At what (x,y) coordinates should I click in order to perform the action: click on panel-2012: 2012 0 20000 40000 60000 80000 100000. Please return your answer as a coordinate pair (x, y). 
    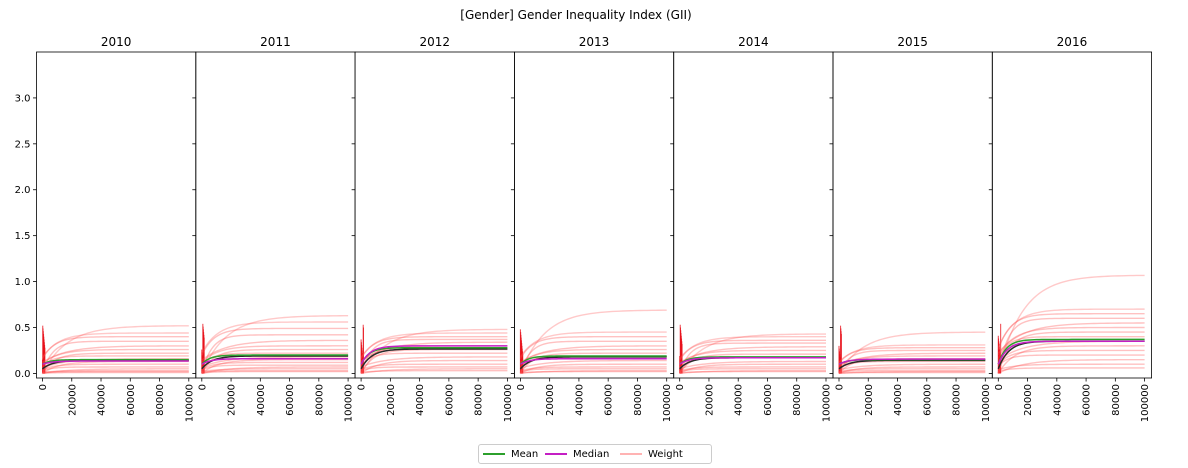
    Looking at the image, I should click on (433, 228).